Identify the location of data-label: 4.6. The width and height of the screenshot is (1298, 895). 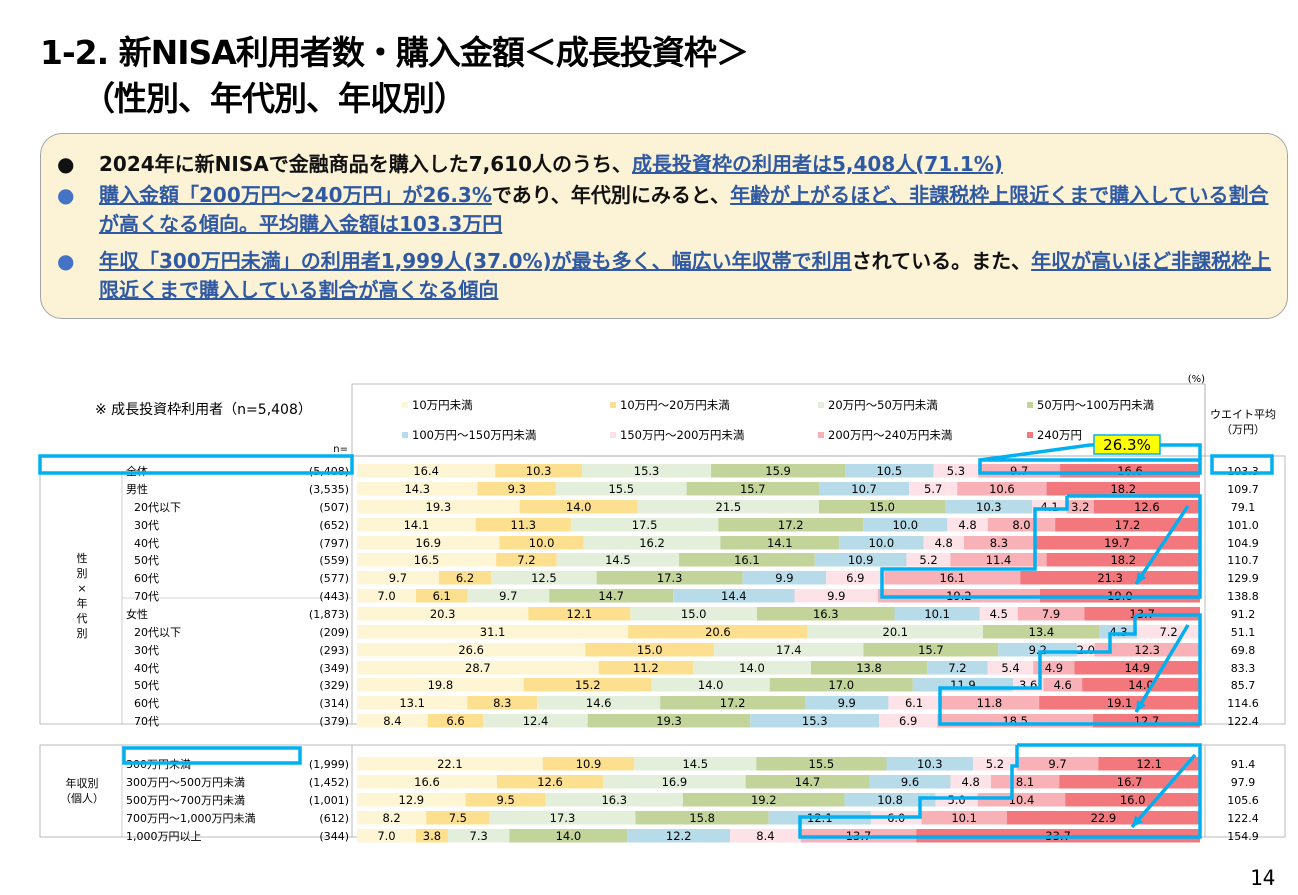
(1063, 685).